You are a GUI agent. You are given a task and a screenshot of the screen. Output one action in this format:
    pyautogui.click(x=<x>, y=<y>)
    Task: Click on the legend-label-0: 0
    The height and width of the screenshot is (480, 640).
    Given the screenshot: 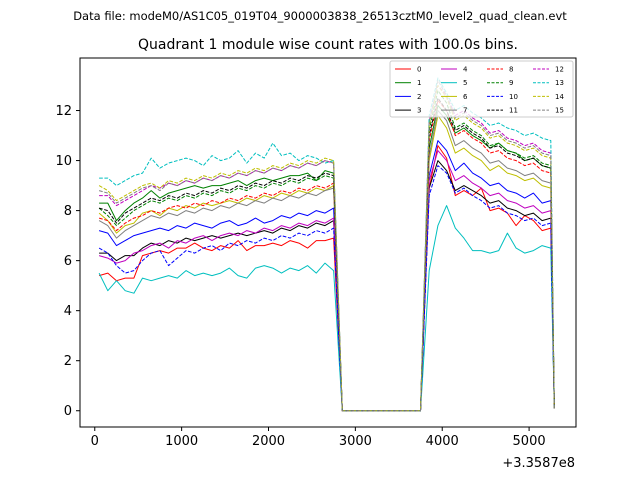 What is the action you would take?
    pyautogui.click(x=419, y=70)
    